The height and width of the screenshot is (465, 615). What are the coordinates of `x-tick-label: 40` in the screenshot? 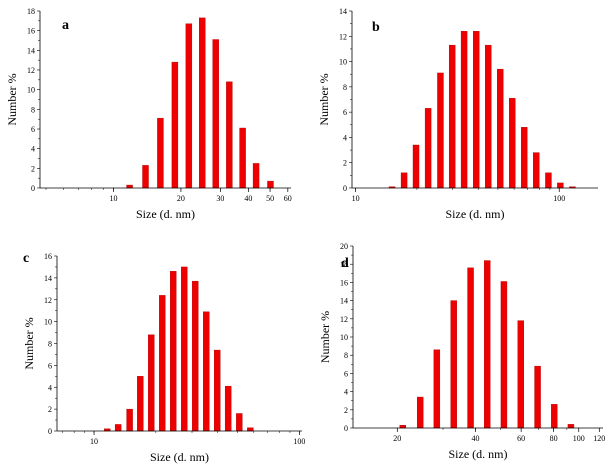 It's located at (248, 198).